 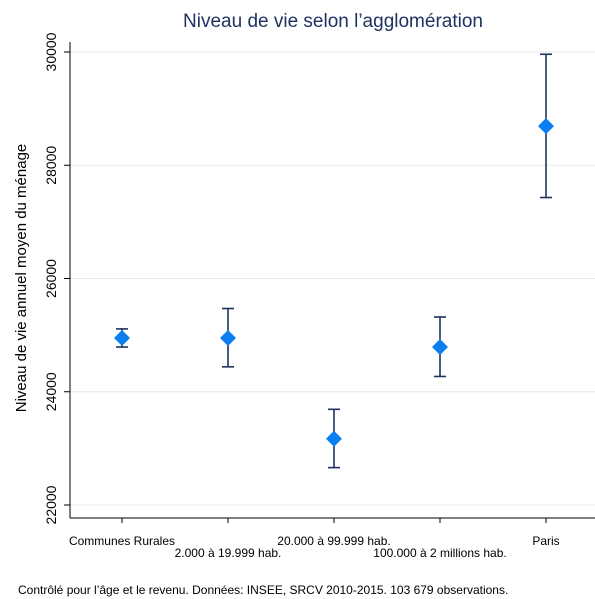 I want to click on x-tick-label: Communes Rurales, so click(x=122, y=541).